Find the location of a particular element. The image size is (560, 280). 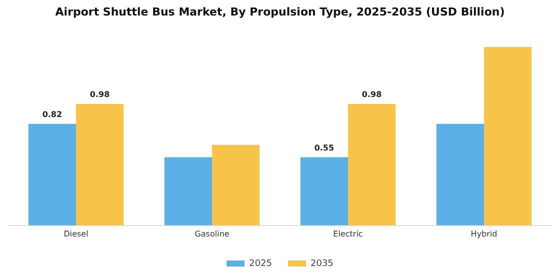

x-tick-label: Diesel is located at coordinates (76, 233).